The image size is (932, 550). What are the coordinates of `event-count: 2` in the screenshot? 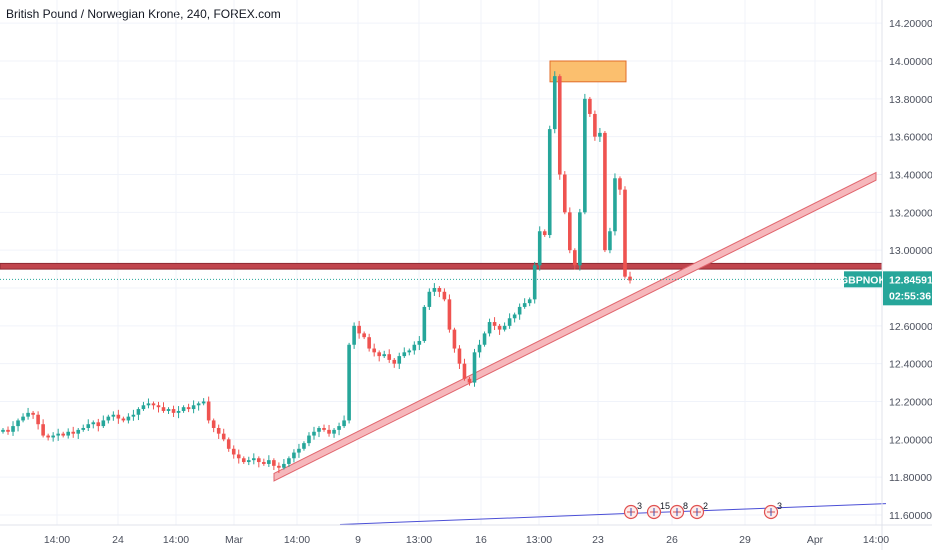 It's located at (705, 506).